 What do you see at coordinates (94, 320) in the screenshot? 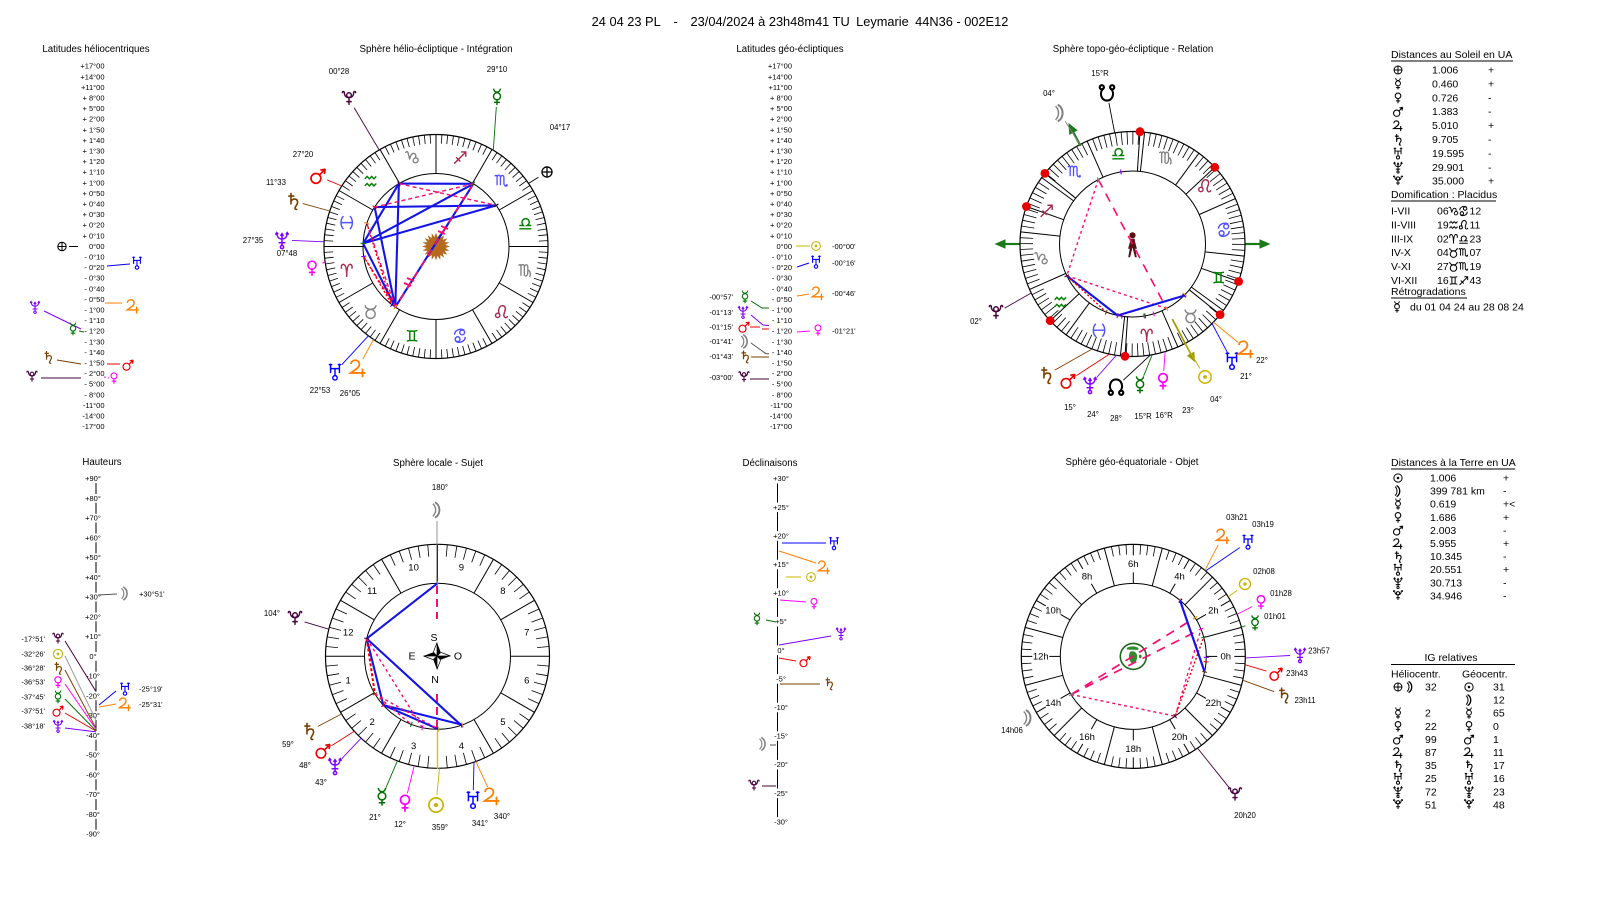
I see `svg-text: - 1°10` at bounding box center [94, 320].